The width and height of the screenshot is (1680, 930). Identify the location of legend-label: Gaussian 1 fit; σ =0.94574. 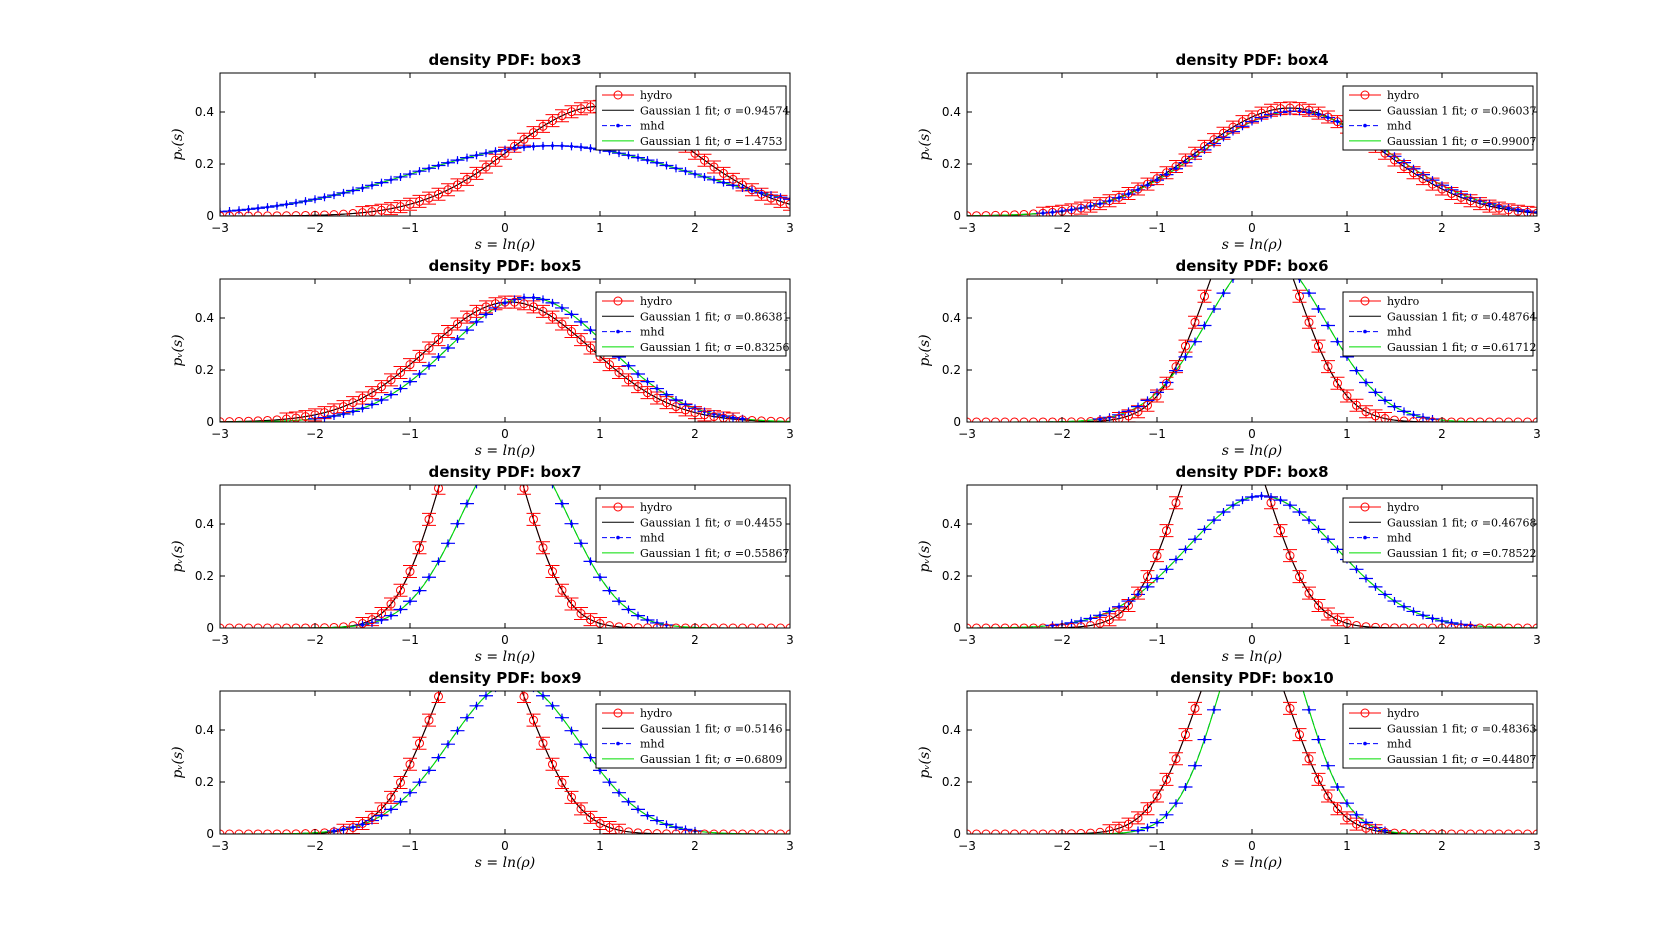
(715, 110).